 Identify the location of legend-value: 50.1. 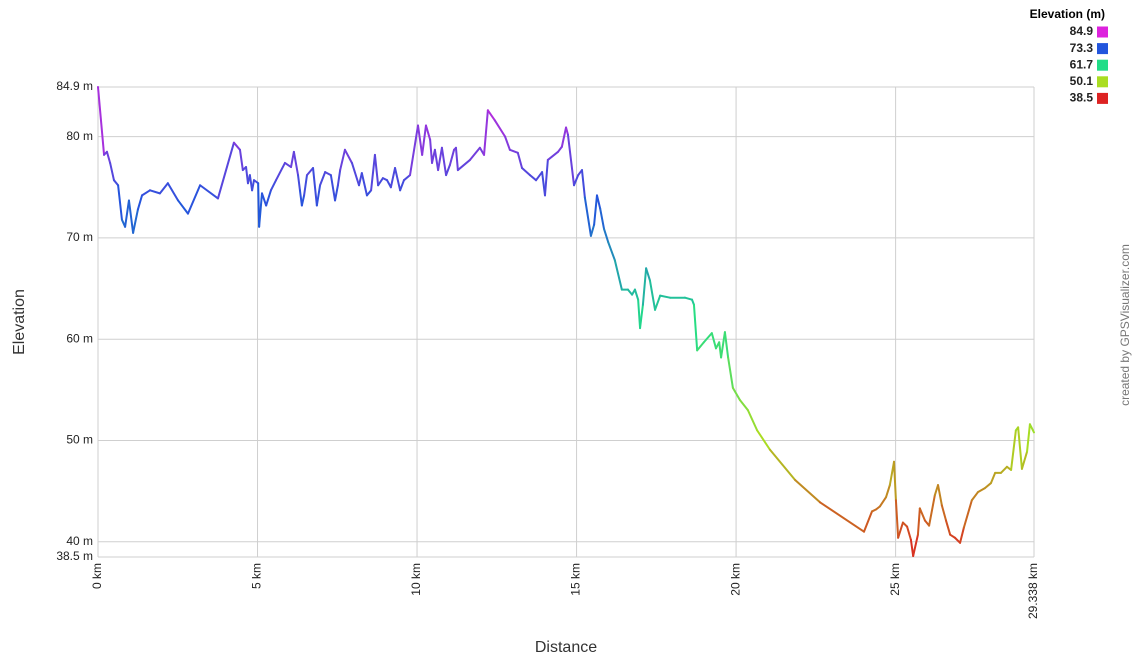
(1082, 81).